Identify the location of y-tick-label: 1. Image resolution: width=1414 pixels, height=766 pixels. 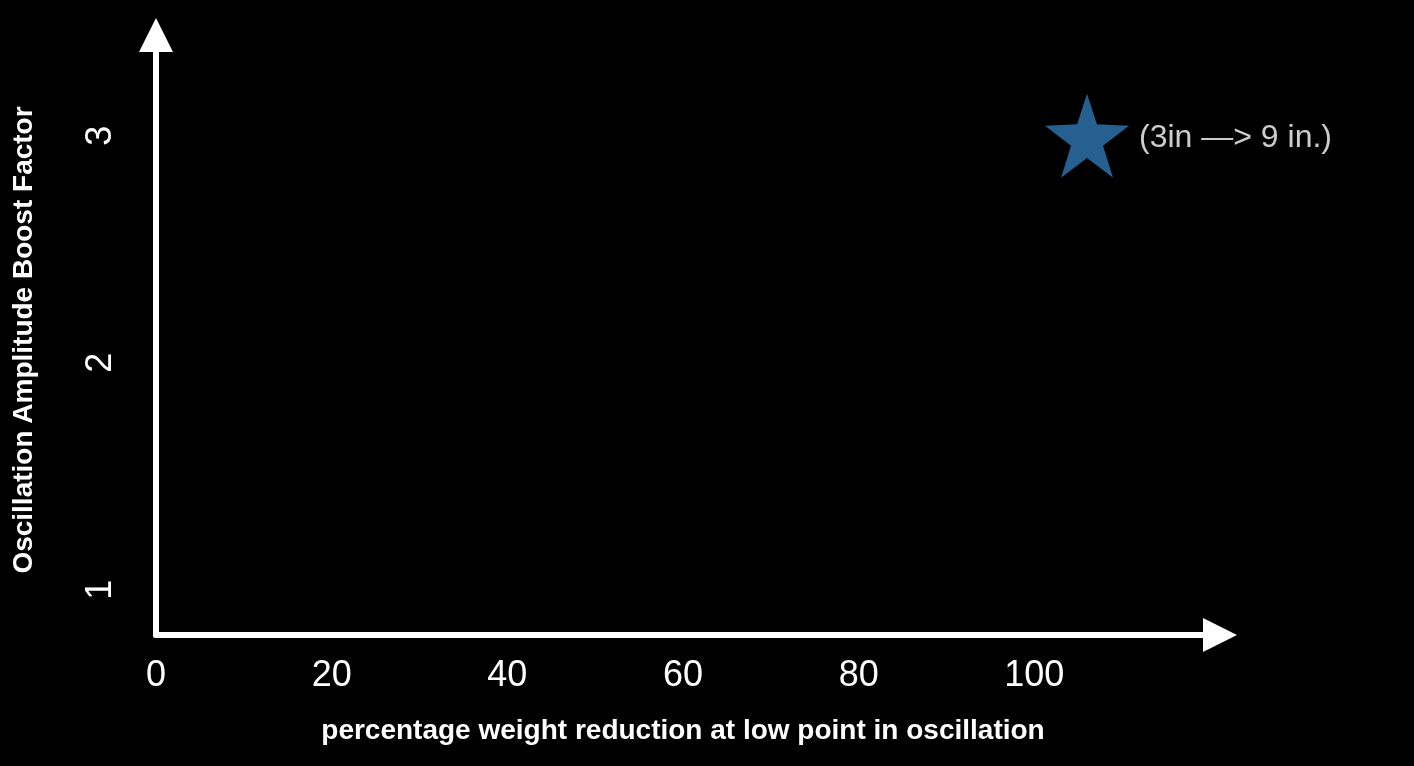
(98, 589).